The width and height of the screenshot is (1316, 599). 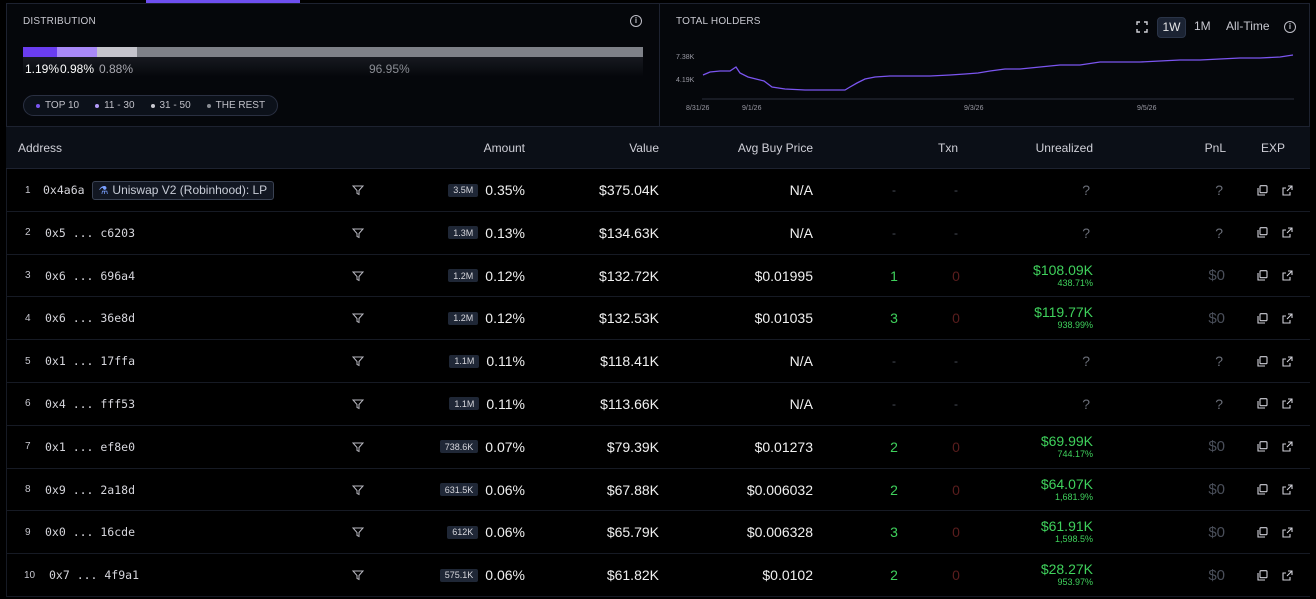 What do you see at coordinates (28, 318) in the screenshot?
I see `row-rank: 4` at bounding box center [28, 318].